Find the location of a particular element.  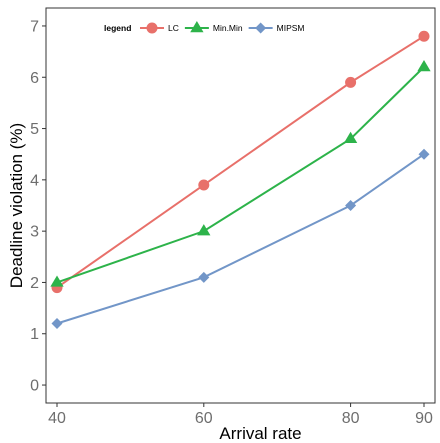

y-tick-label: 1 is located at coordinates (34, 334).